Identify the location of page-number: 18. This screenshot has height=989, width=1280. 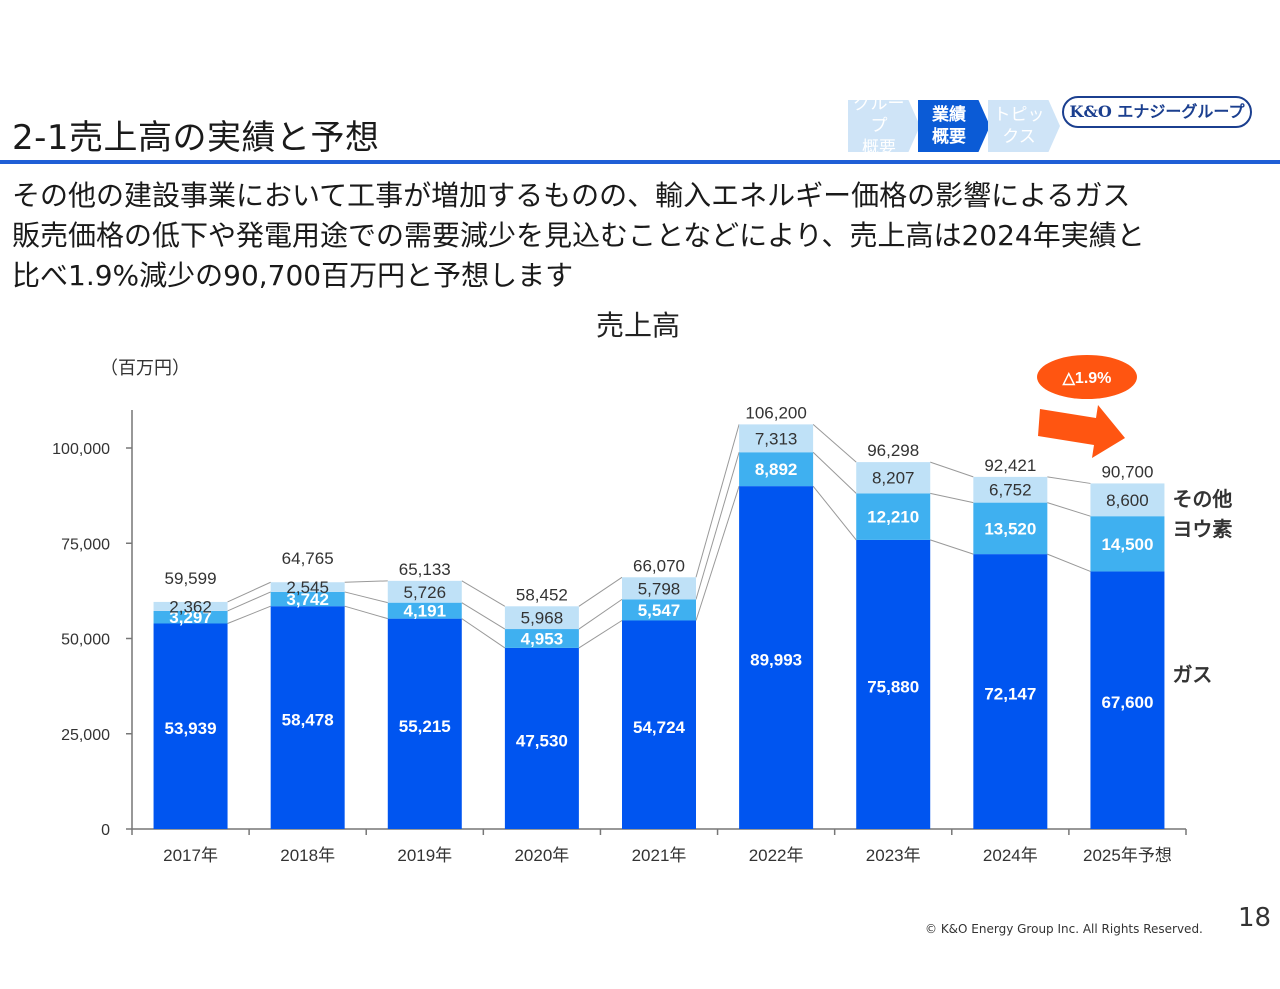
(1255, 918).